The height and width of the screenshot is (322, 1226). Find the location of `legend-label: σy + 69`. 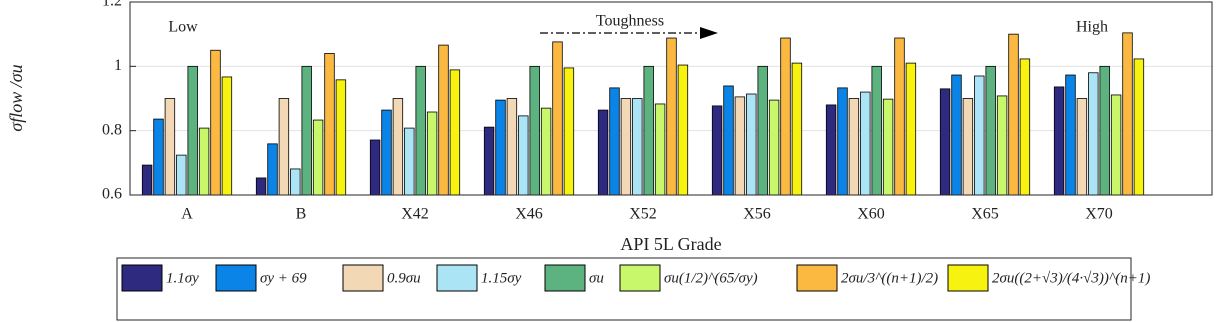

legend-label: σy + 69 is located at coordinates (283, 278).